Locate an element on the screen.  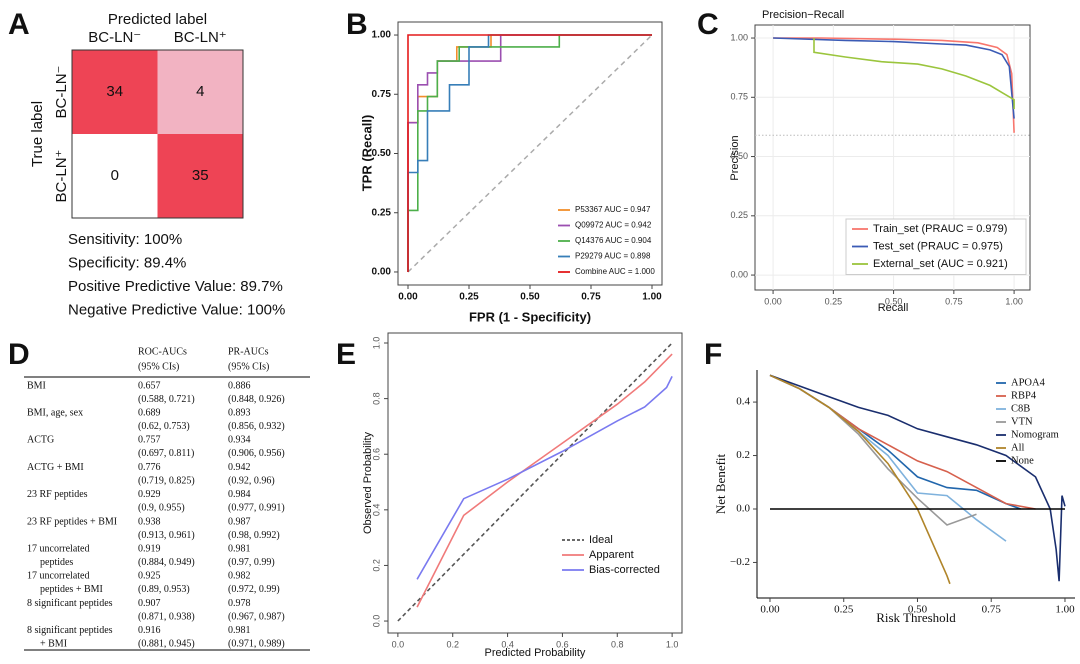
pr-auc: 0.981 is located at coordinates (239, 548).